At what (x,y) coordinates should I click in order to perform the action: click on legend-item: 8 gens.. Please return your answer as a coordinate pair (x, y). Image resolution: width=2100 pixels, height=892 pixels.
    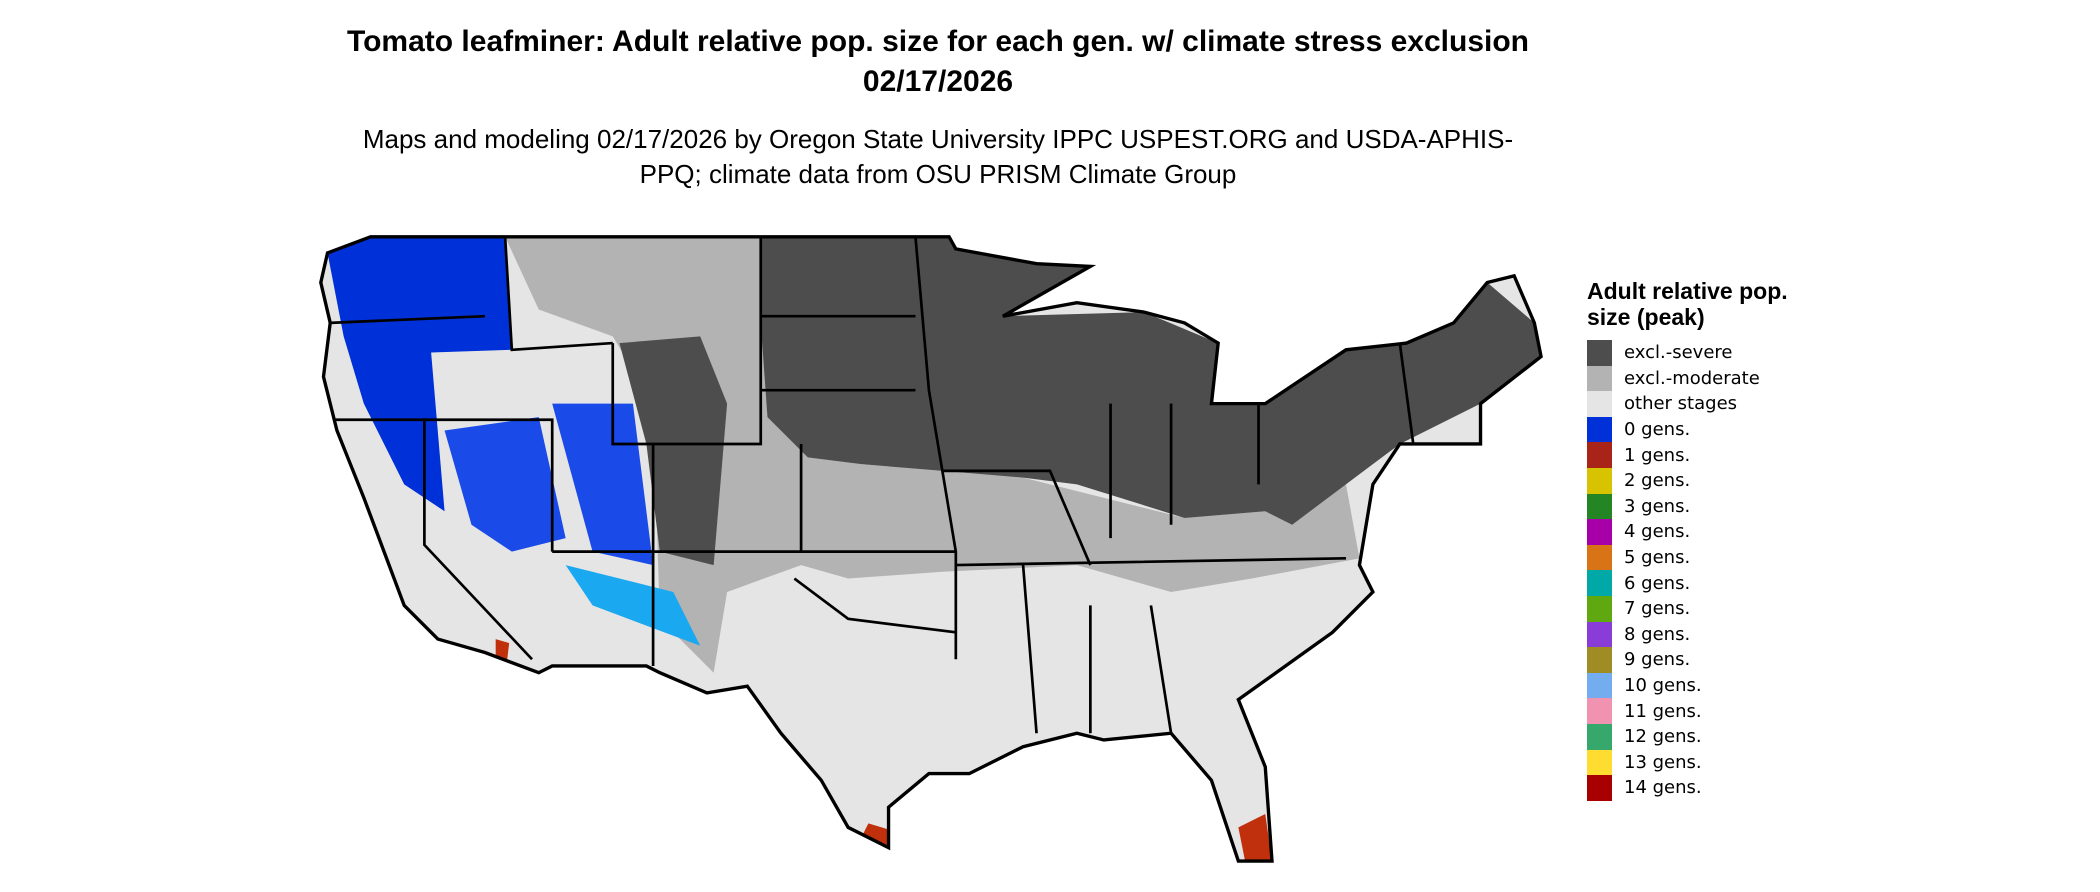
    Looking at the image, I should click on (1697, 634).